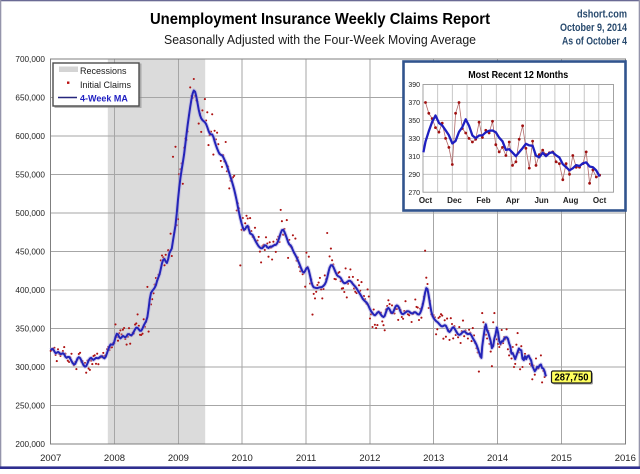  What do you see at coordinates (571, 200) in the screenshot?
I see `svg-text: Aug` at bounding box center [571, 200].